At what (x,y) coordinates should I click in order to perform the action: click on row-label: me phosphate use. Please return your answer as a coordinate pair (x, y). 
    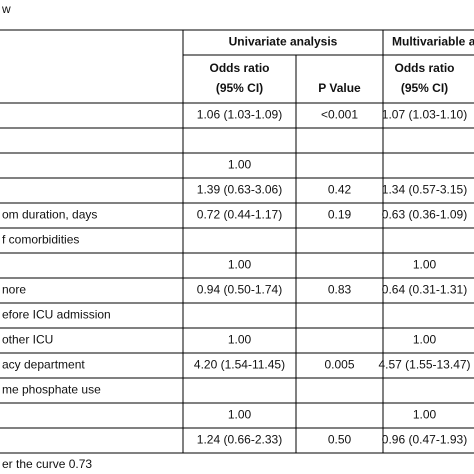
    Looking at the image, I should click on (51, 390).